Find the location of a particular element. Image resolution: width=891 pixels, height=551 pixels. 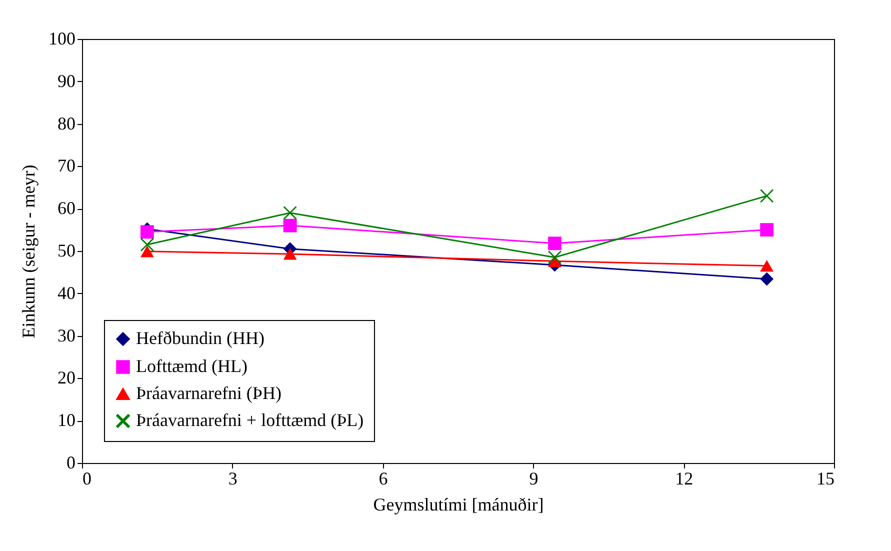

x-axis-title: Geymslutími [mánuðir] is located at coordinates (458, 504).